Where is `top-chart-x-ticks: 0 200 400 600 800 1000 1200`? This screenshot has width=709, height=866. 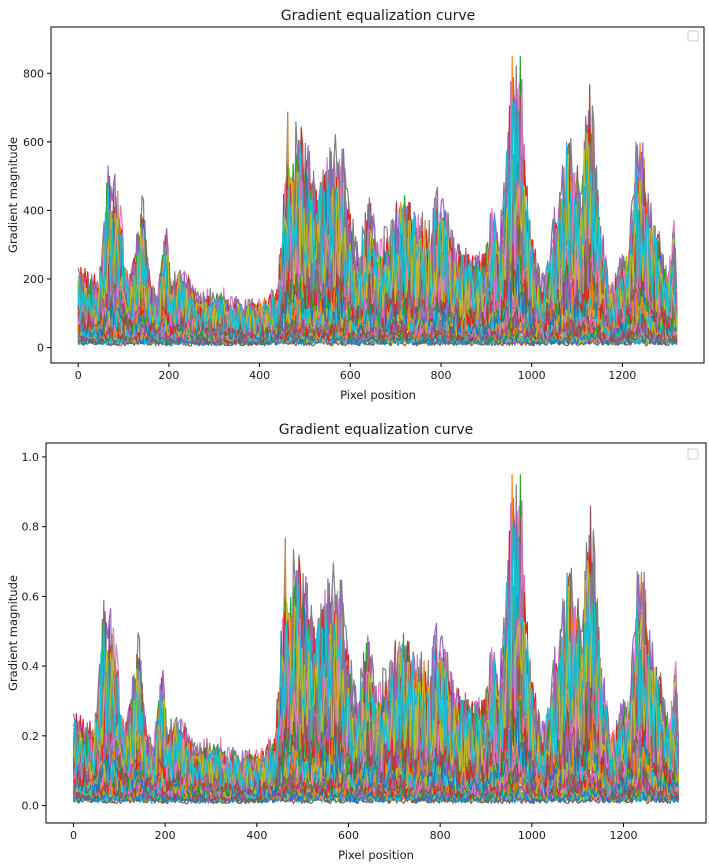
top-chart-x-ticks: 0 200 400 600 800 1000 1200 is located at coordinates (355, 372).